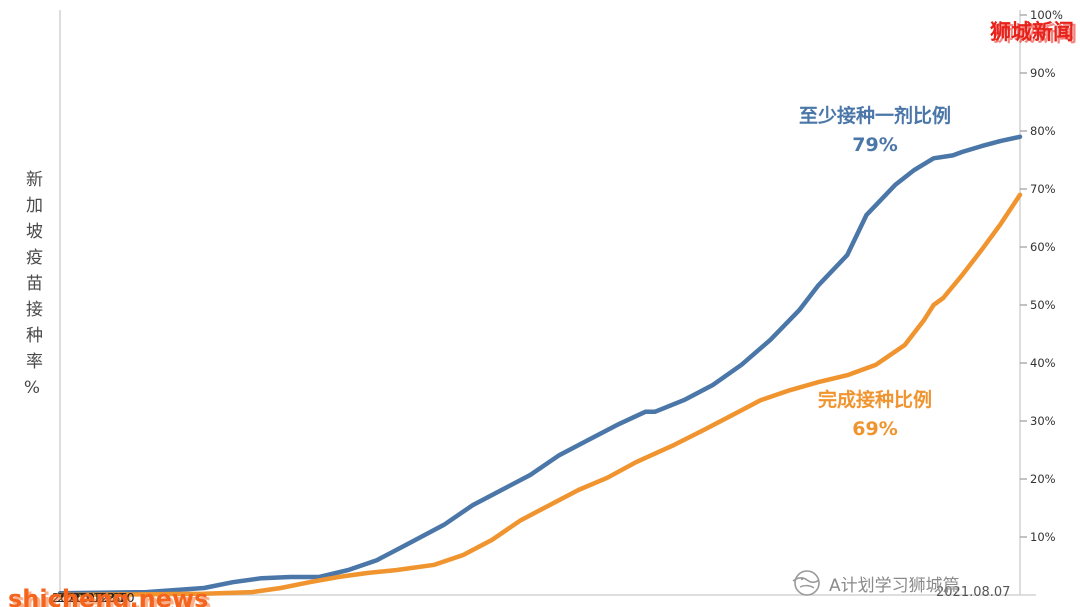 The height and width of the screenshot is (607, 1080). What do you see at coordinates (1043, 421) in the screenshot?
I see `y-tick-label: 30%` at bounding box center [1043, 421].